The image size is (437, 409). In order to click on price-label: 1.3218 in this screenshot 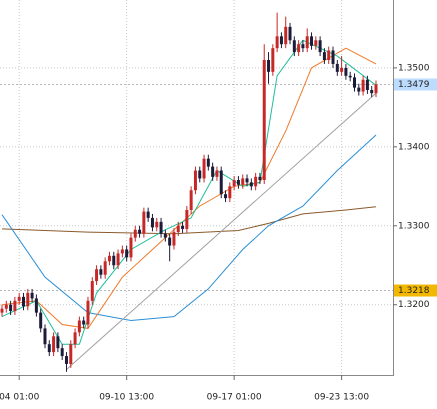, I will do `click(414, 291)`.